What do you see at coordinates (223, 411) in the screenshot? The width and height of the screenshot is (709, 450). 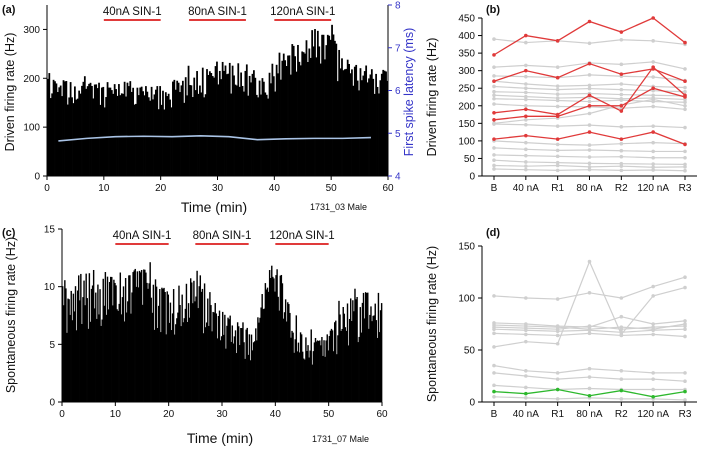 I see `panel-c-x-ticks: 0 10 20 30 40 50 60` at bounding box center [223, 411].